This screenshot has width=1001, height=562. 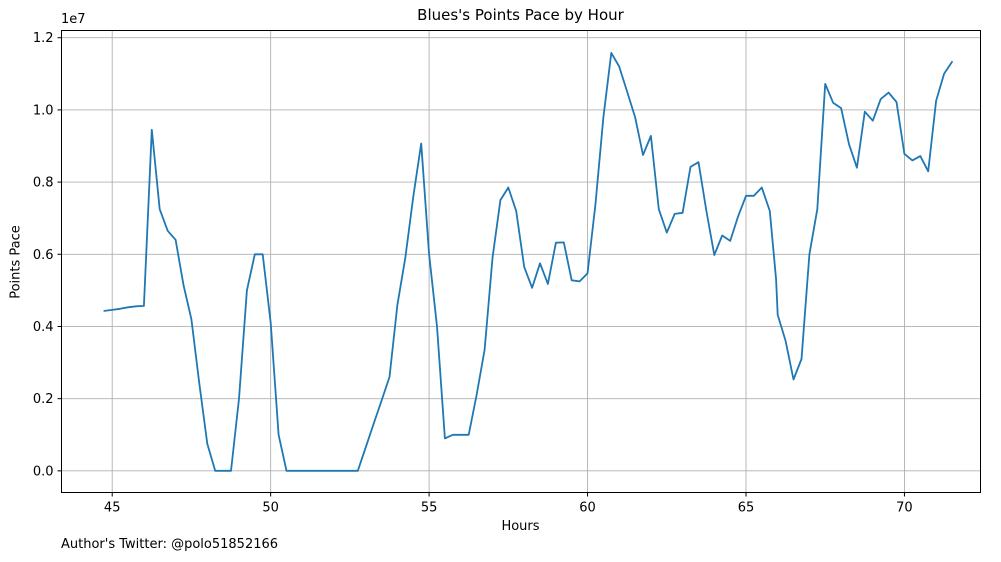 I want to click on y-tick-label: 0.6, so click(x=43, y=255).